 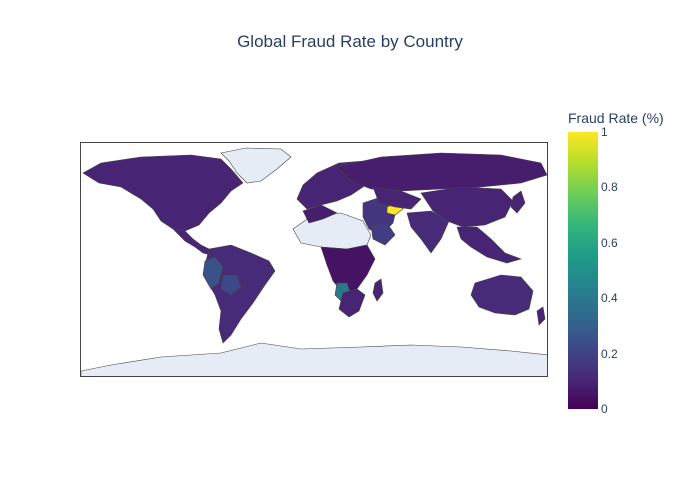 What do you see at coordinates (489, 245) in the screenshot?
I see `country-southeast-asia` at bounding box center [489, 245].